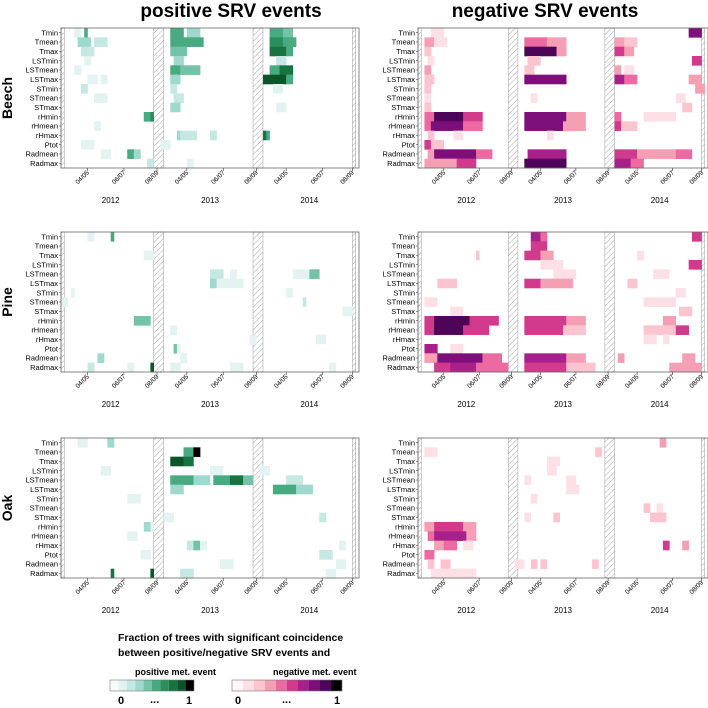 This screenshot has height=708, width=708. Describe the element at coordinates (152, 685) in the screenshot. I see `positive-colorbar` at that location.